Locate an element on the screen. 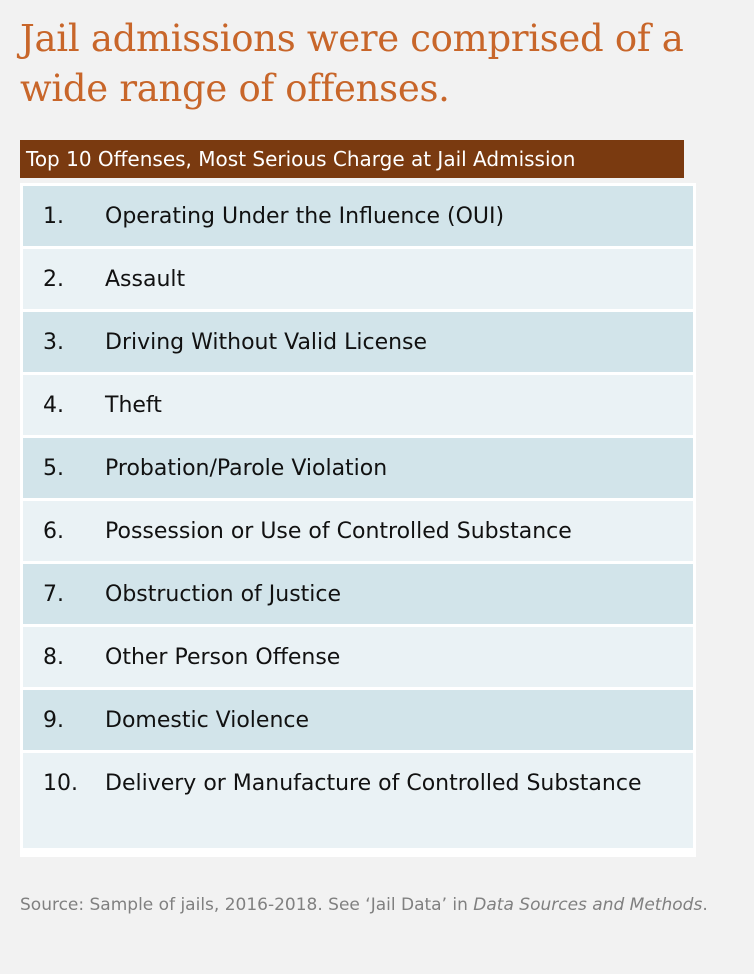  row-offense: Obstruction of Justice is located at coordinates (223, 594).